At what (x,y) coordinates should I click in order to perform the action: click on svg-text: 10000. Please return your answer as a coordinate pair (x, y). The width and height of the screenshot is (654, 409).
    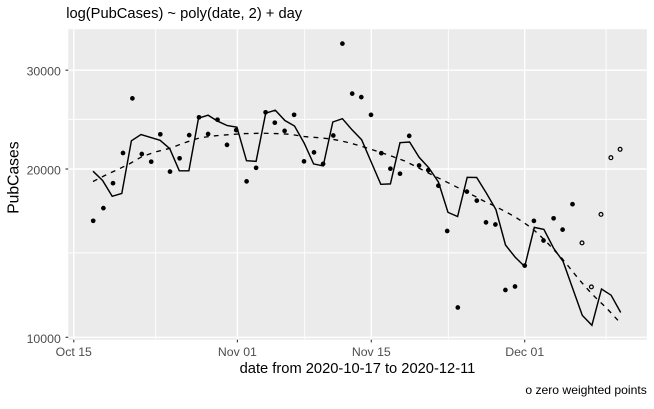
    Looking at the image, I should click on (44, 339).